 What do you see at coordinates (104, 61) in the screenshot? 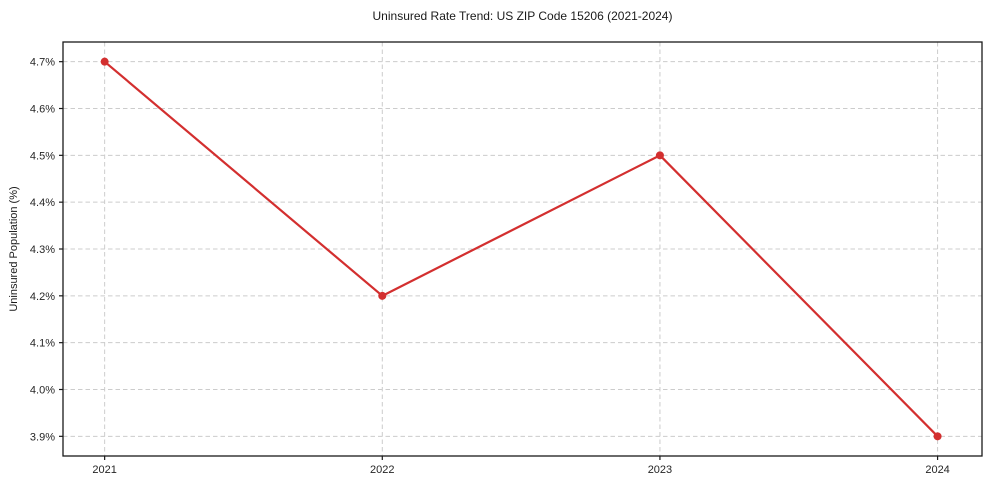
I see `data-point-2021` at bounding box center [104, 61].